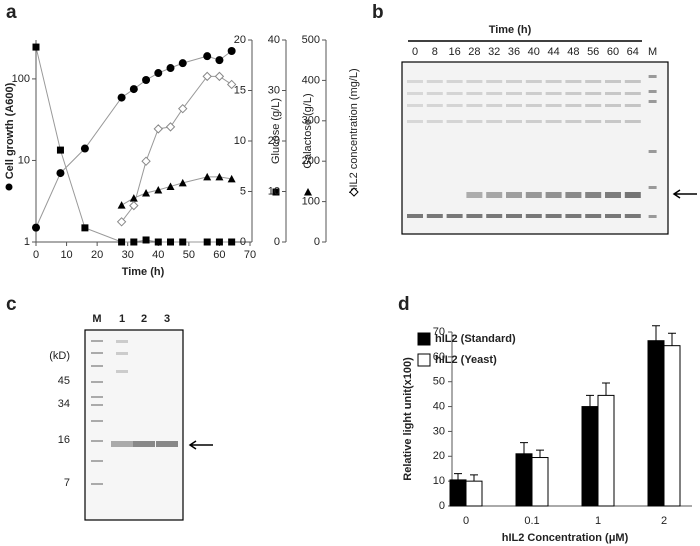  I want to click on y-tick-label: 100, so click(21, 79).